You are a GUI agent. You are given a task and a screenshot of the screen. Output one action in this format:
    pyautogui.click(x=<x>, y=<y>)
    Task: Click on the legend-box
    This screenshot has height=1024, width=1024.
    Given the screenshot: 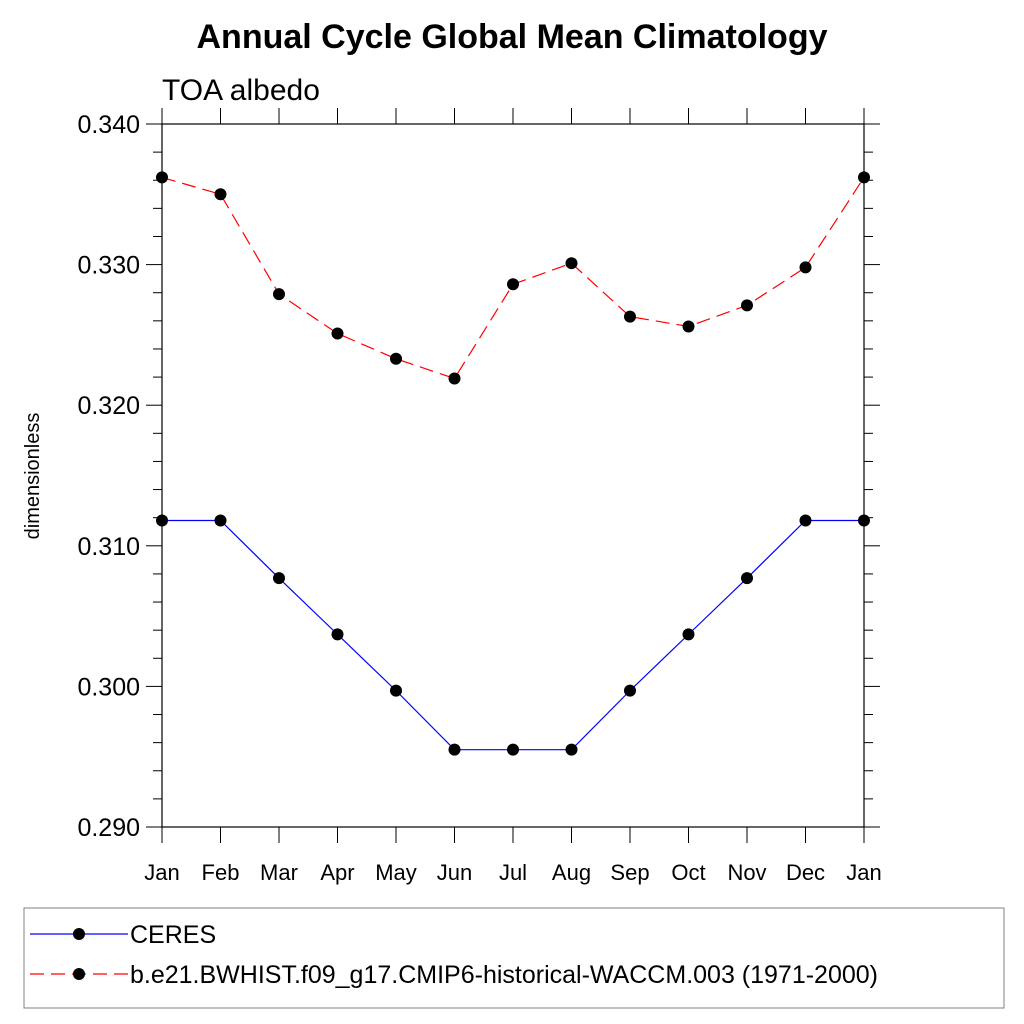 What is the action you would take?
    pyautogui.click(x=514, y=958)
    